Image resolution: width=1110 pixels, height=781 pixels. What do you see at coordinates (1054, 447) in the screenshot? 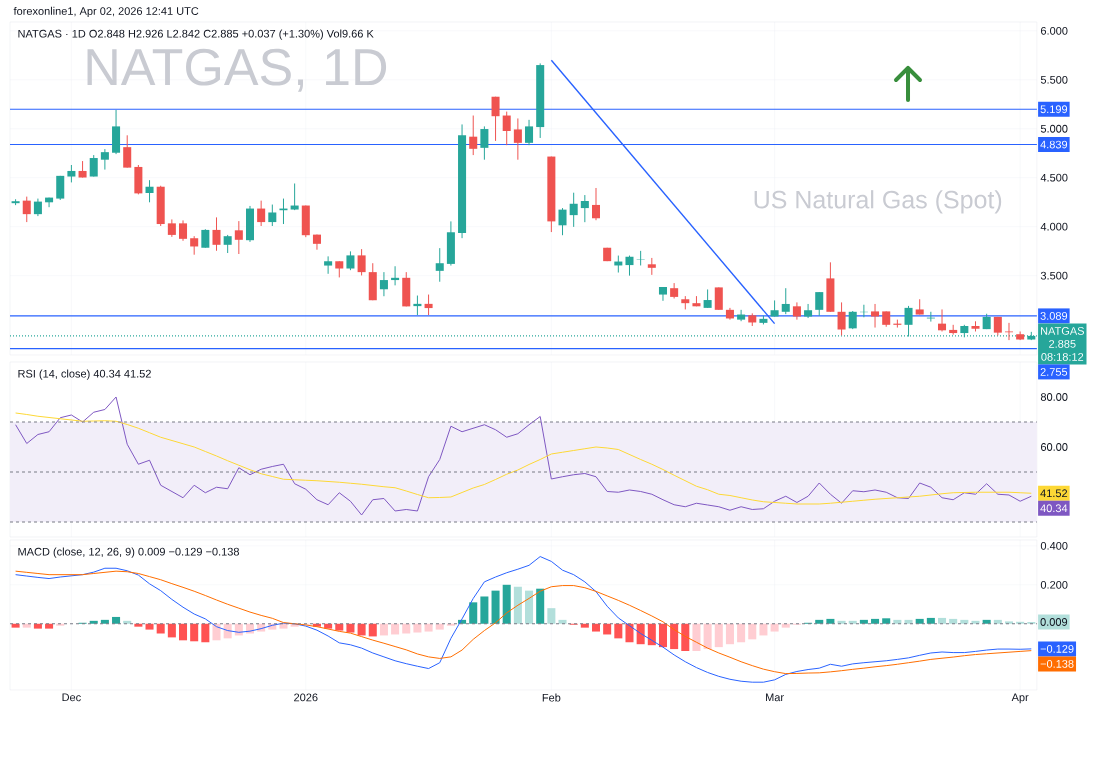
I see `y-tick-label: 60.00` at bounding box center [1054, 447].